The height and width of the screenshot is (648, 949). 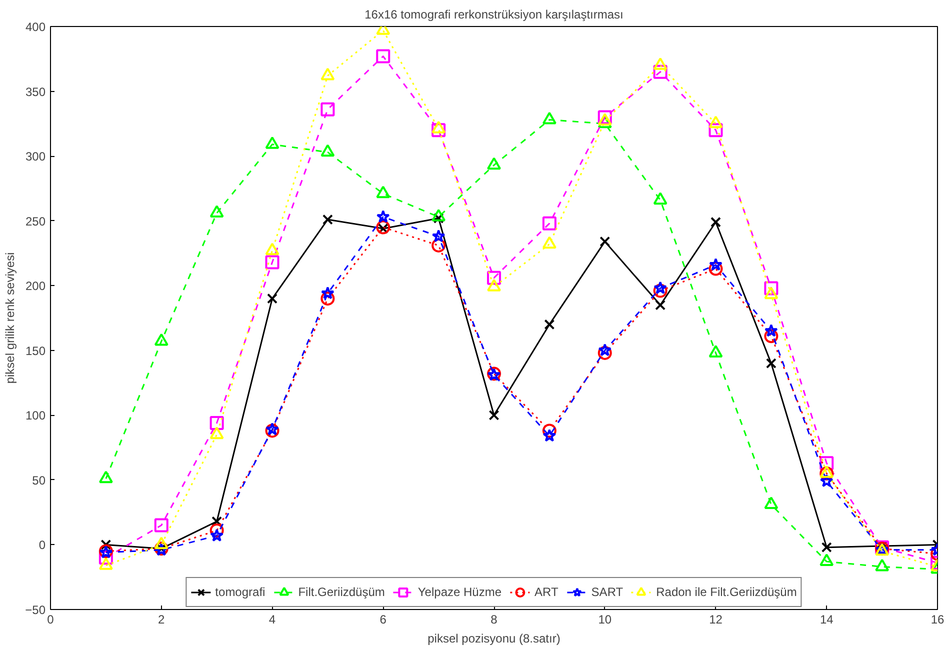 What do you see at coordinates (240, 592) in the screenshot?
I see `legend-label: tomografi` at bounding box center [240, 592].